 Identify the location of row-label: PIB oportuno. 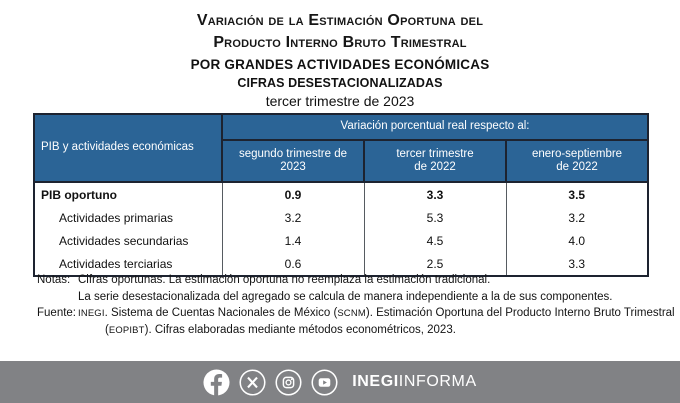
(128, 194).